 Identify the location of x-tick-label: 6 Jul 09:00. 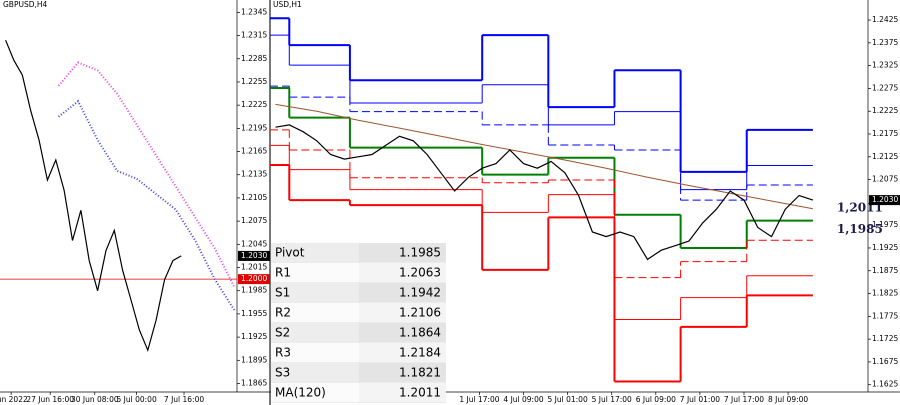
(656, 399).